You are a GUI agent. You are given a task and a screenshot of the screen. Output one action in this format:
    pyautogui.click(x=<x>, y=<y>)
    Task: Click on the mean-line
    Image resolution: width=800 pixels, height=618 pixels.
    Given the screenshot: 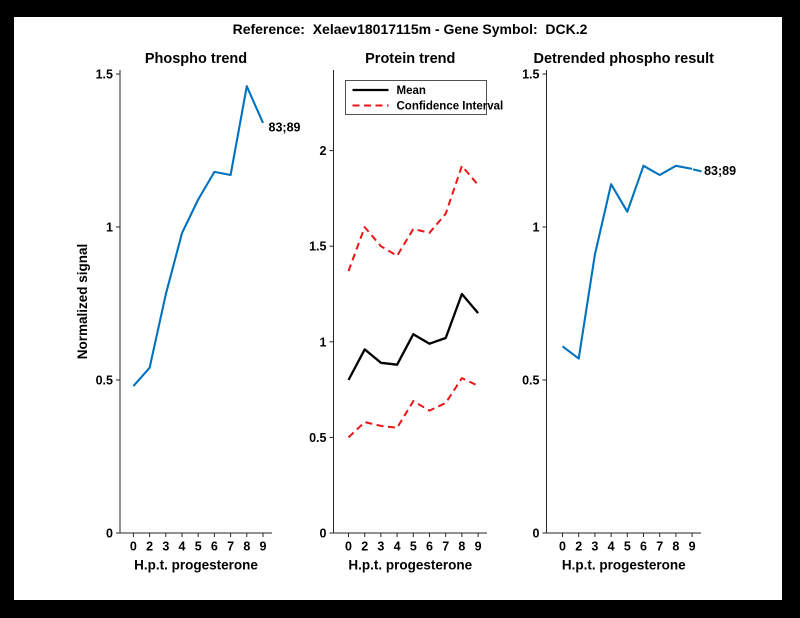 What is the action you would take?
    pyautogui.click(x=413, y=336)
    